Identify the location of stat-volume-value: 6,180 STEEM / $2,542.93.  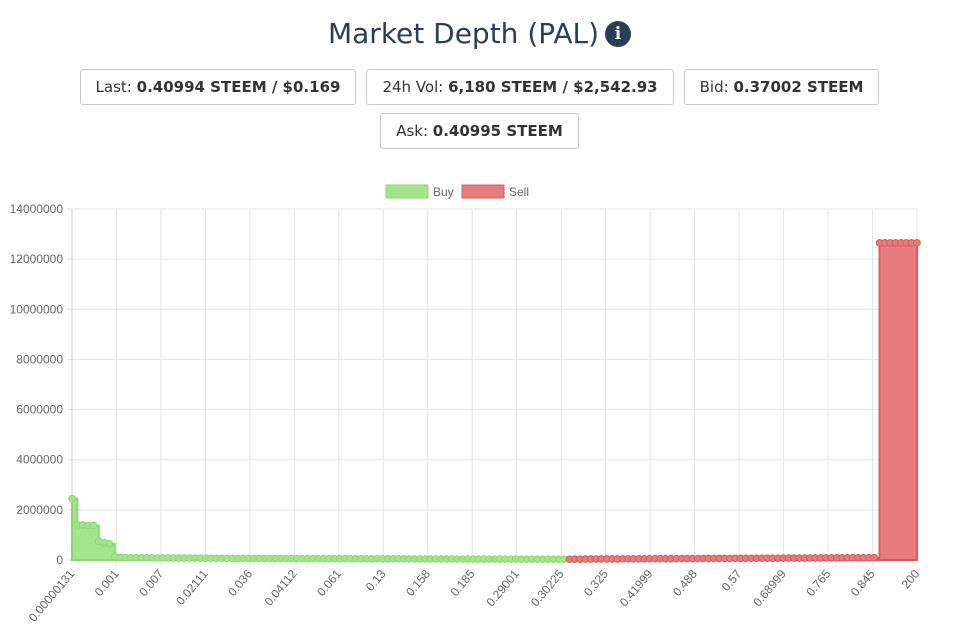
(553, 87).